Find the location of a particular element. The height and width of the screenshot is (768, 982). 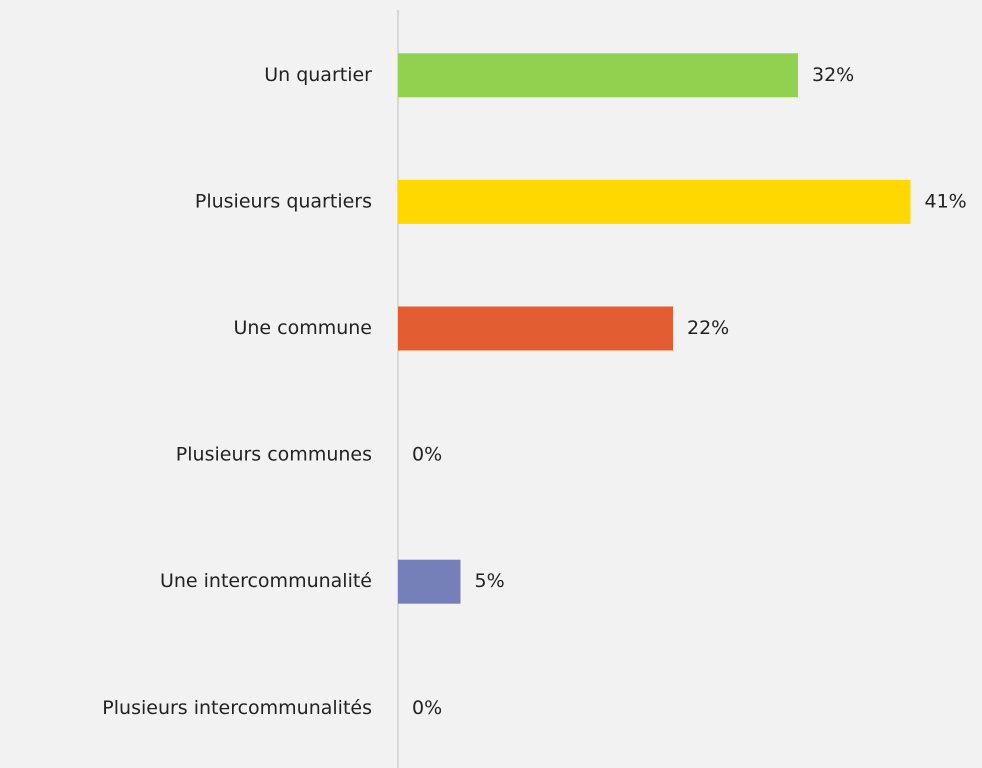

category-label: Une intercommunalité is located at coordinates (266, 581).